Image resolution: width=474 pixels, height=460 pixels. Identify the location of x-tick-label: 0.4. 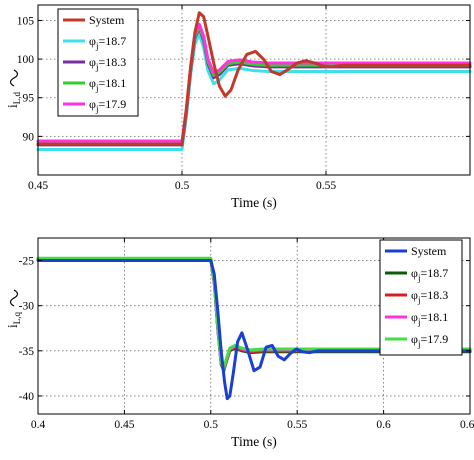
(38, 425).